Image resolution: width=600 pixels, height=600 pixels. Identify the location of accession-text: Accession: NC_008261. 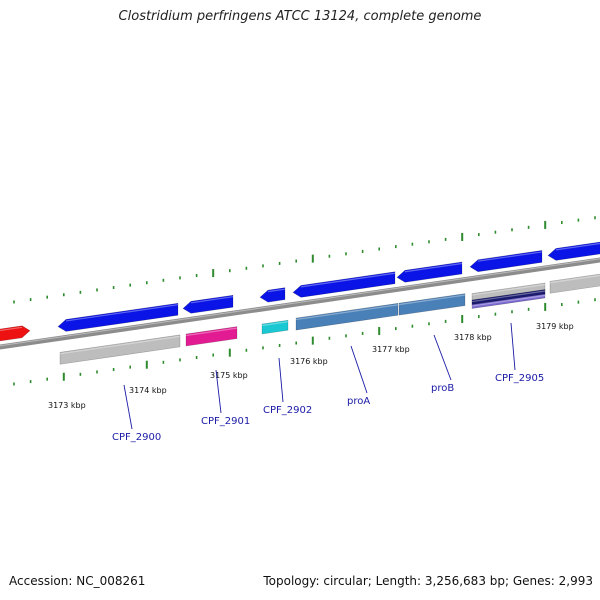
(77, 581).